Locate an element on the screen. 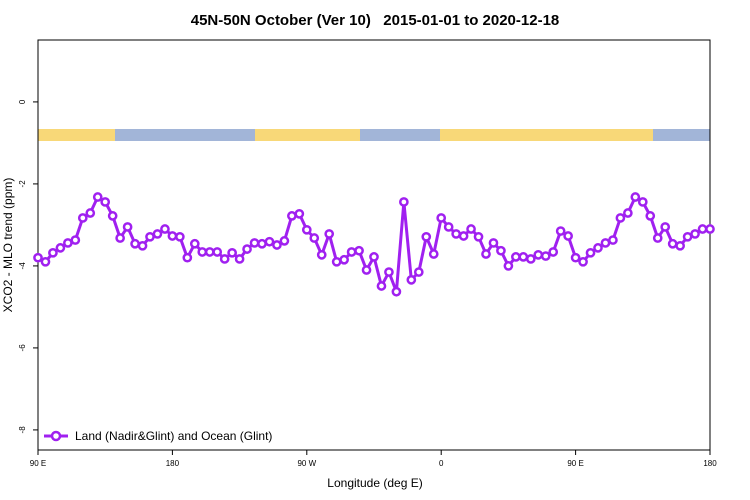  x-axis-label: Longitude (deg E) is located at coordinates (374, 483).